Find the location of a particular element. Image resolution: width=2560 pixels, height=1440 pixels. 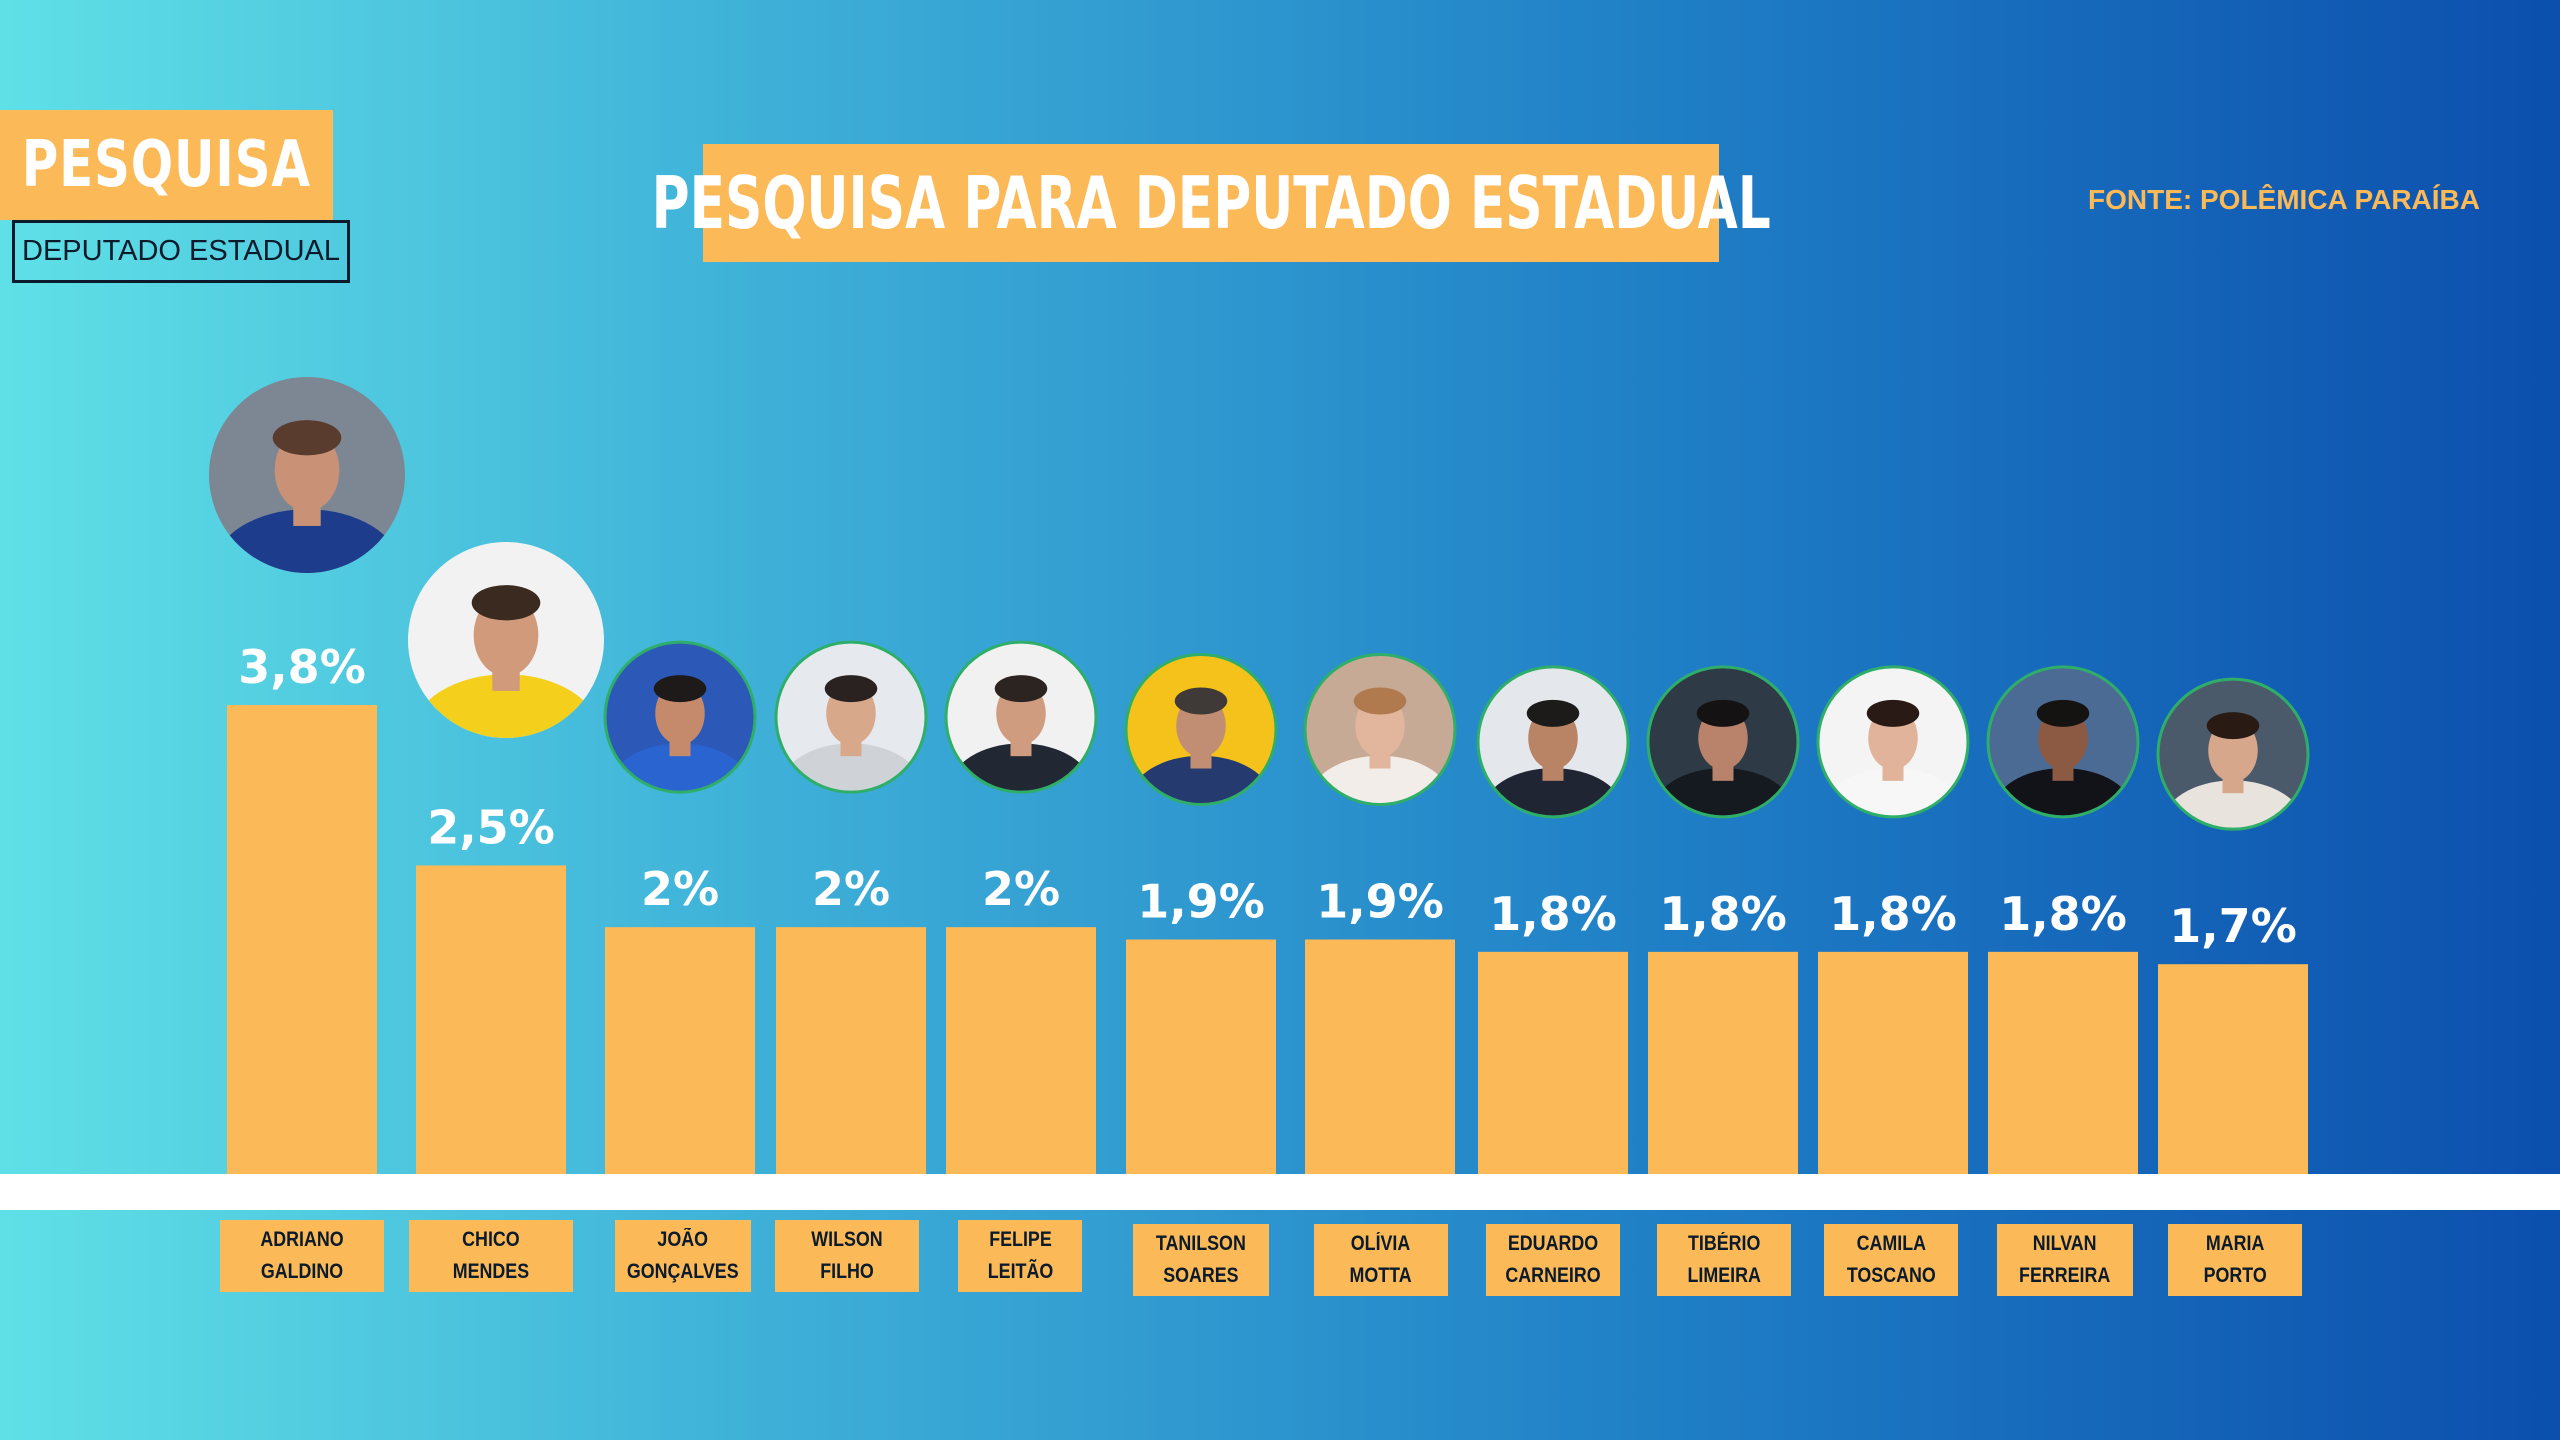

headline-banner: PESQUISA PARA DEPUTADO ESTADUAL is located at coordinates (1211, 203).